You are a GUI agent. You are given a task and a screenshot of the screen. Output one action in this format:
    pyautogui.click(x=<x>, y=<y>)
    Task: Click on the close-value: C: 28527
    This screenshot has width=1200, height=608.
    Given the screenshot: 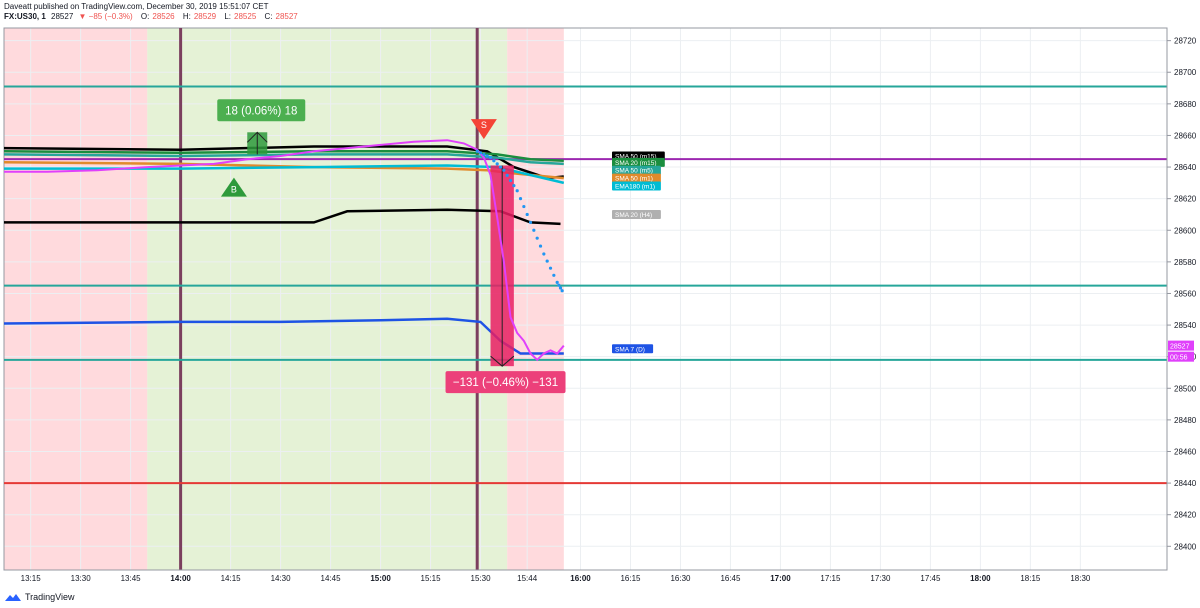 What is the action you would take?
    pyautogui.click(x=281, y=16)
    